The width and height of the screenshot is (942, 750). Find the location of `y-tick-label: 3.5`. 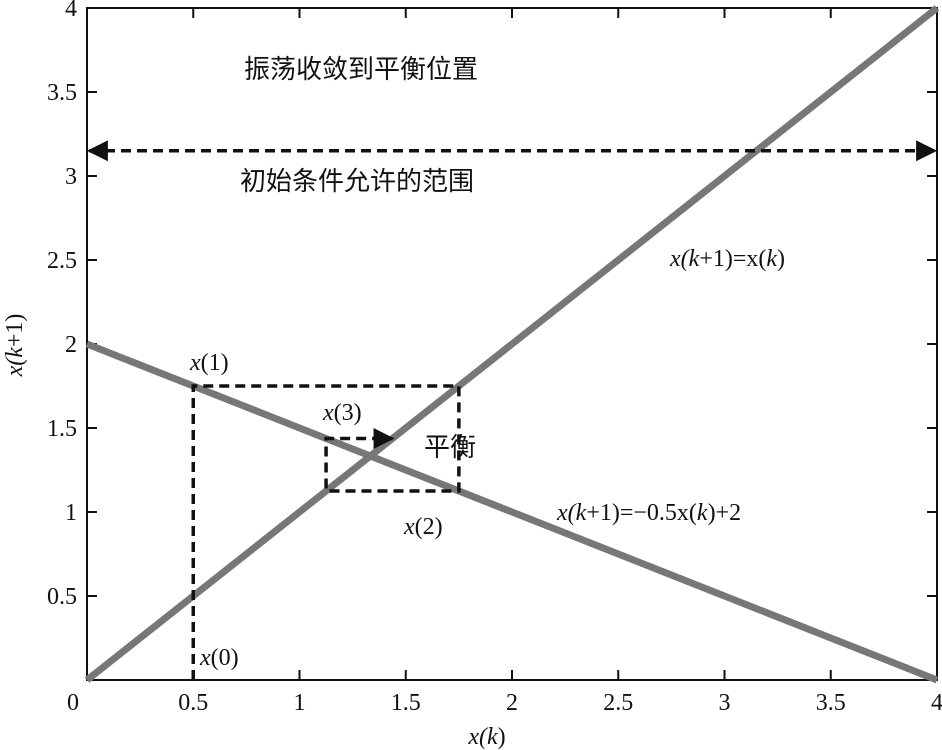

y-tick-label: 3.5 is located at coordinates (62, 93).